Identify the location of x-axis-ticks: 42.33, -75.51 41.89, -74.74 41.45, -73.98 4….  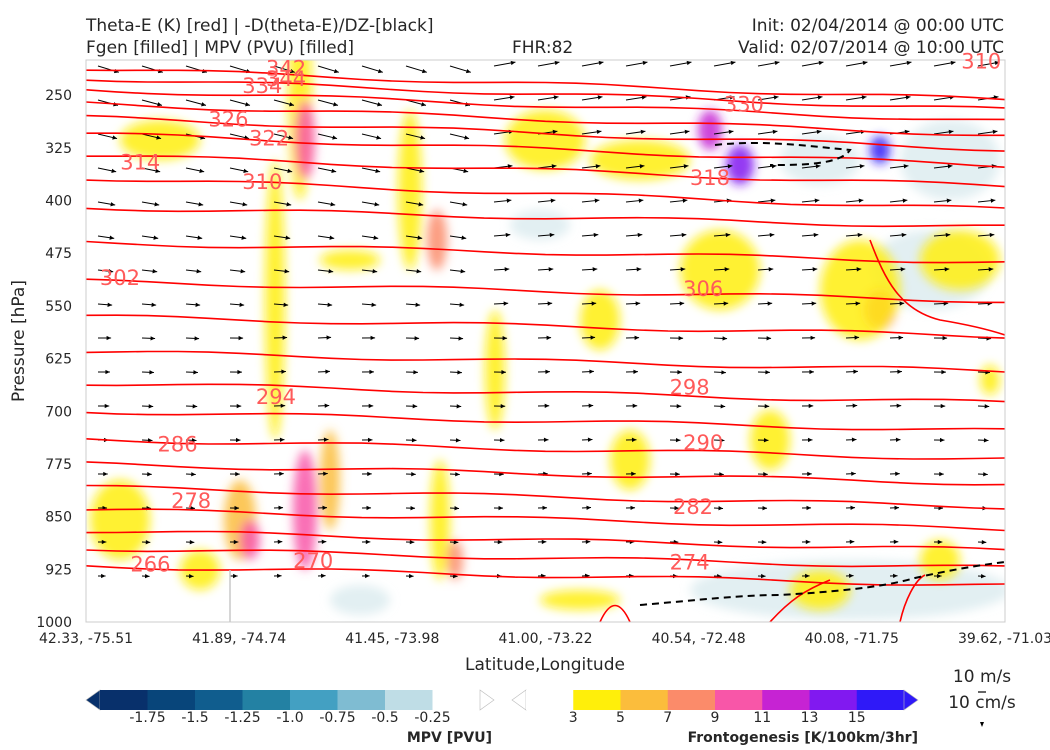
(544, 639).